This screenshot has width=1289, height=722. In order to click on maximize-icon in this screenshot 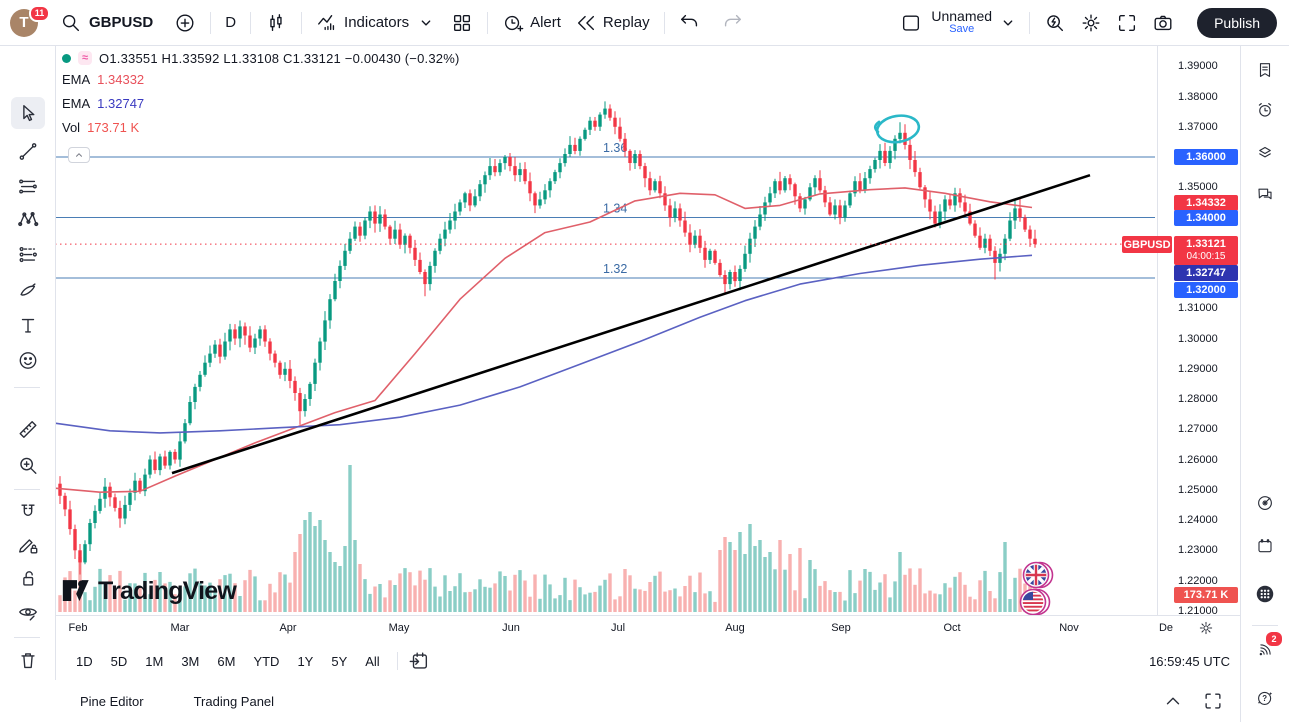, I will do `click(1213, 701)`.